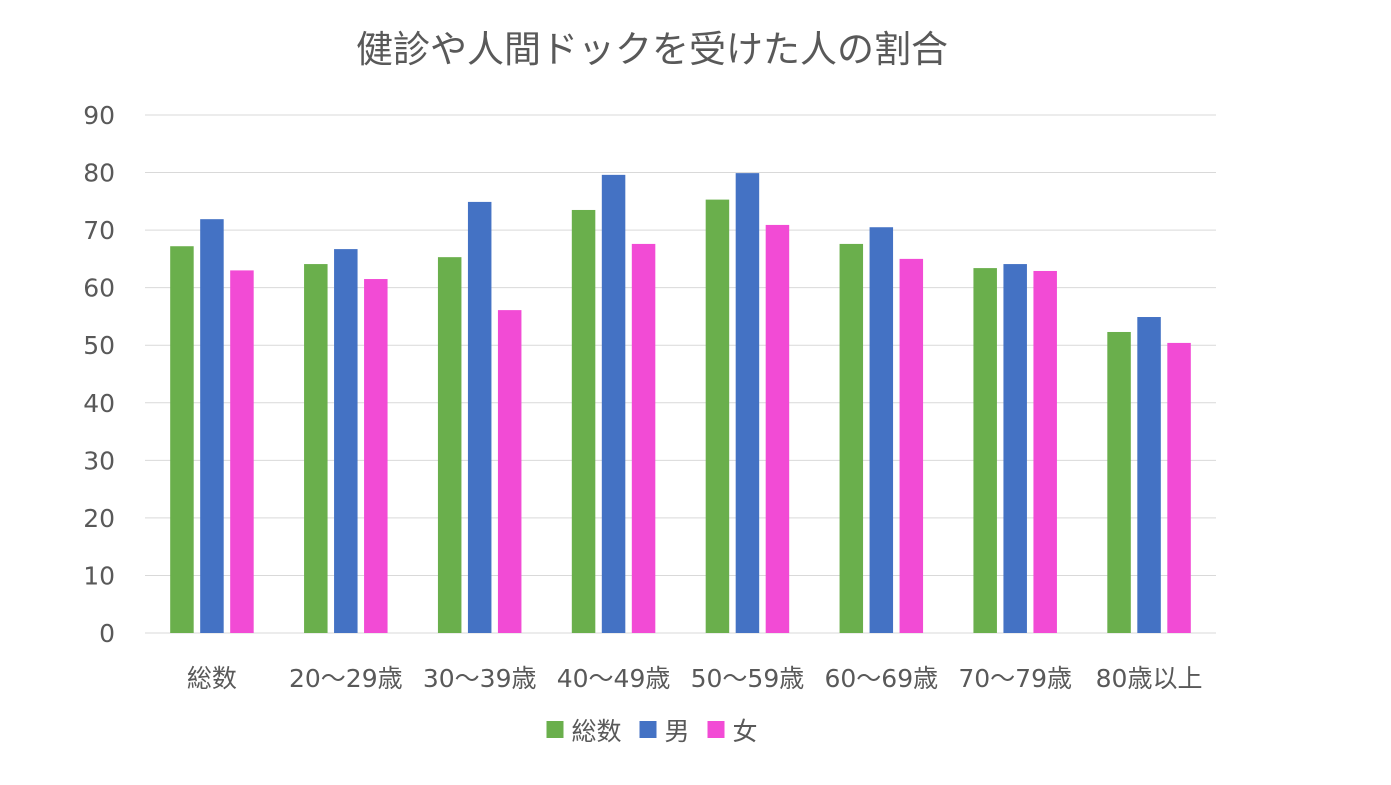 This screenshot has width=1391, height=785. I want to click on x-tick-label: 60～69歳, so click(882, 678).